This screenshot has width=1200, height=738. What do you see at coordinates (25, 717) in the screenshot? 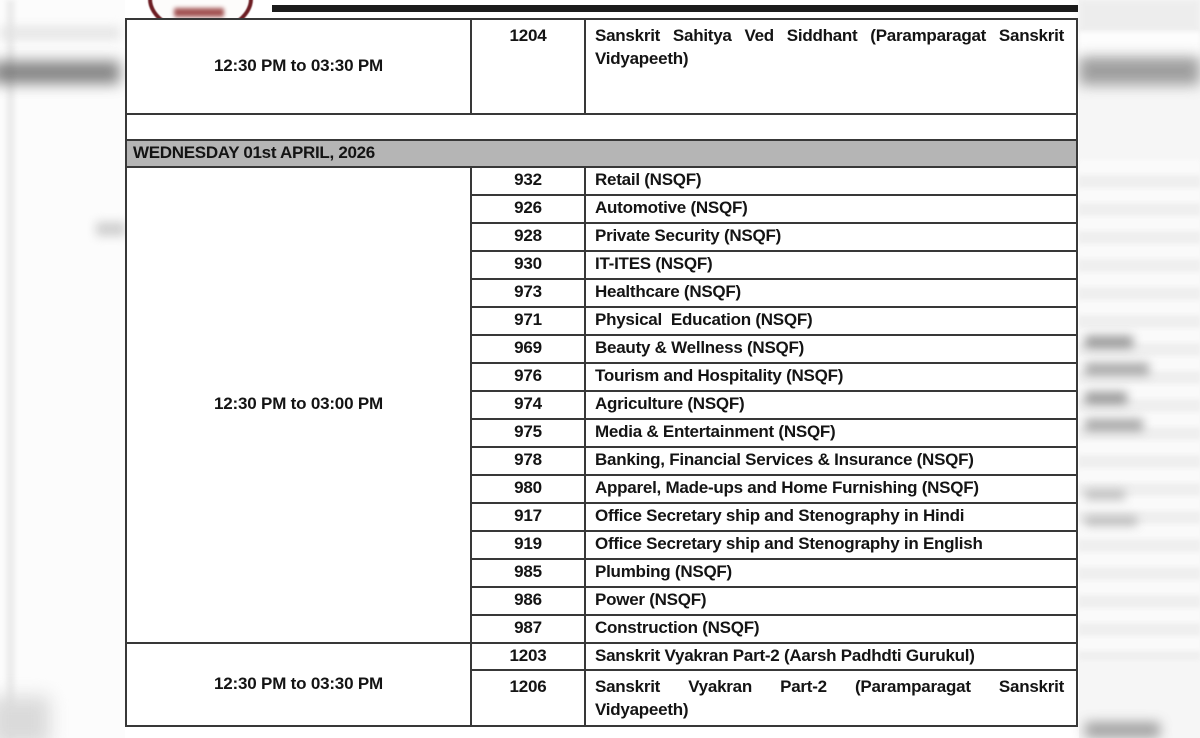
I see `background-left-bottom-smudge` at bounding box center [25, 717].